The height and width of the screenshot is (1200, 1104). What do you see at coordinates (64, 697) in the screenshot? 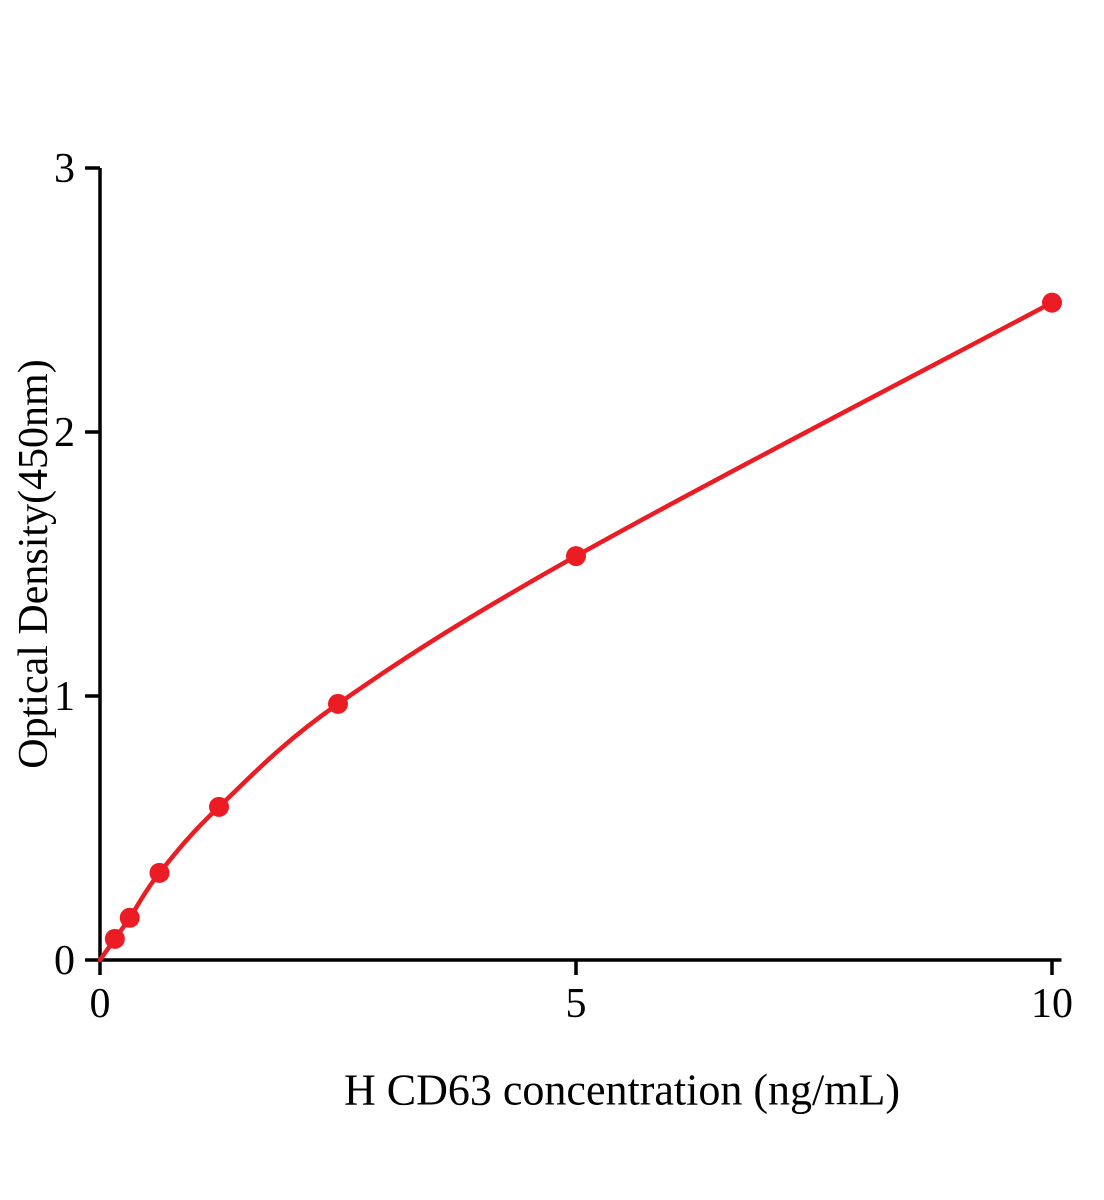
I see `y-tick-label: 1` at bounding box center [64, 697].